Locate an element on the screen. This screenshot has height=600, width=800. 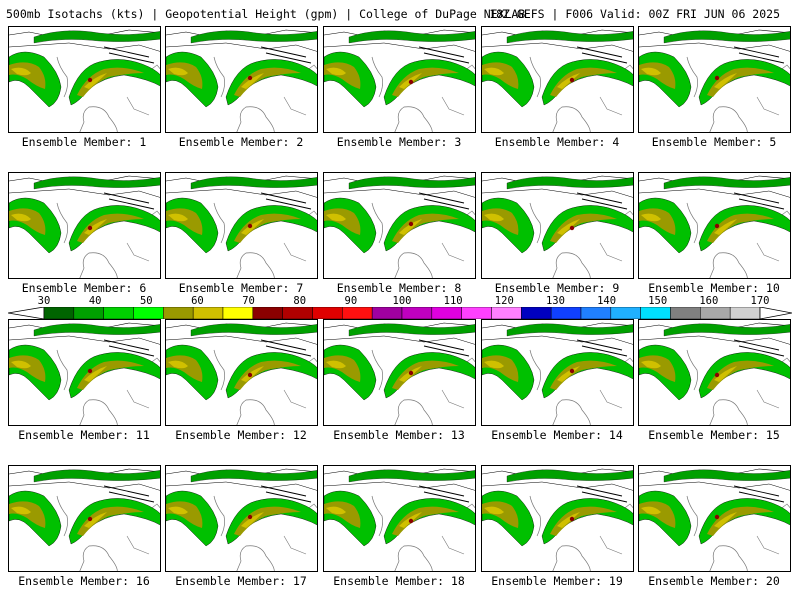
ensemble-member-label: Ensemble Member: 11 is located at coordinates (84, 435).